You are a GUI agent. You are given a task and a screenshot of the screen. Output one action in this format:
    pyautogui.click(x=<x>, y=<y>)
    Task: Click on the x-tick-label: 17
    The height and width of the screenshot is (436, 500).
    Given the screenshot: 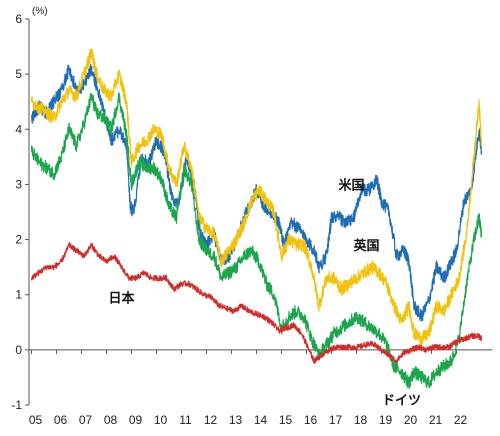 What is the action you would take?
    pyautogui.click(x=336, y=420)
    